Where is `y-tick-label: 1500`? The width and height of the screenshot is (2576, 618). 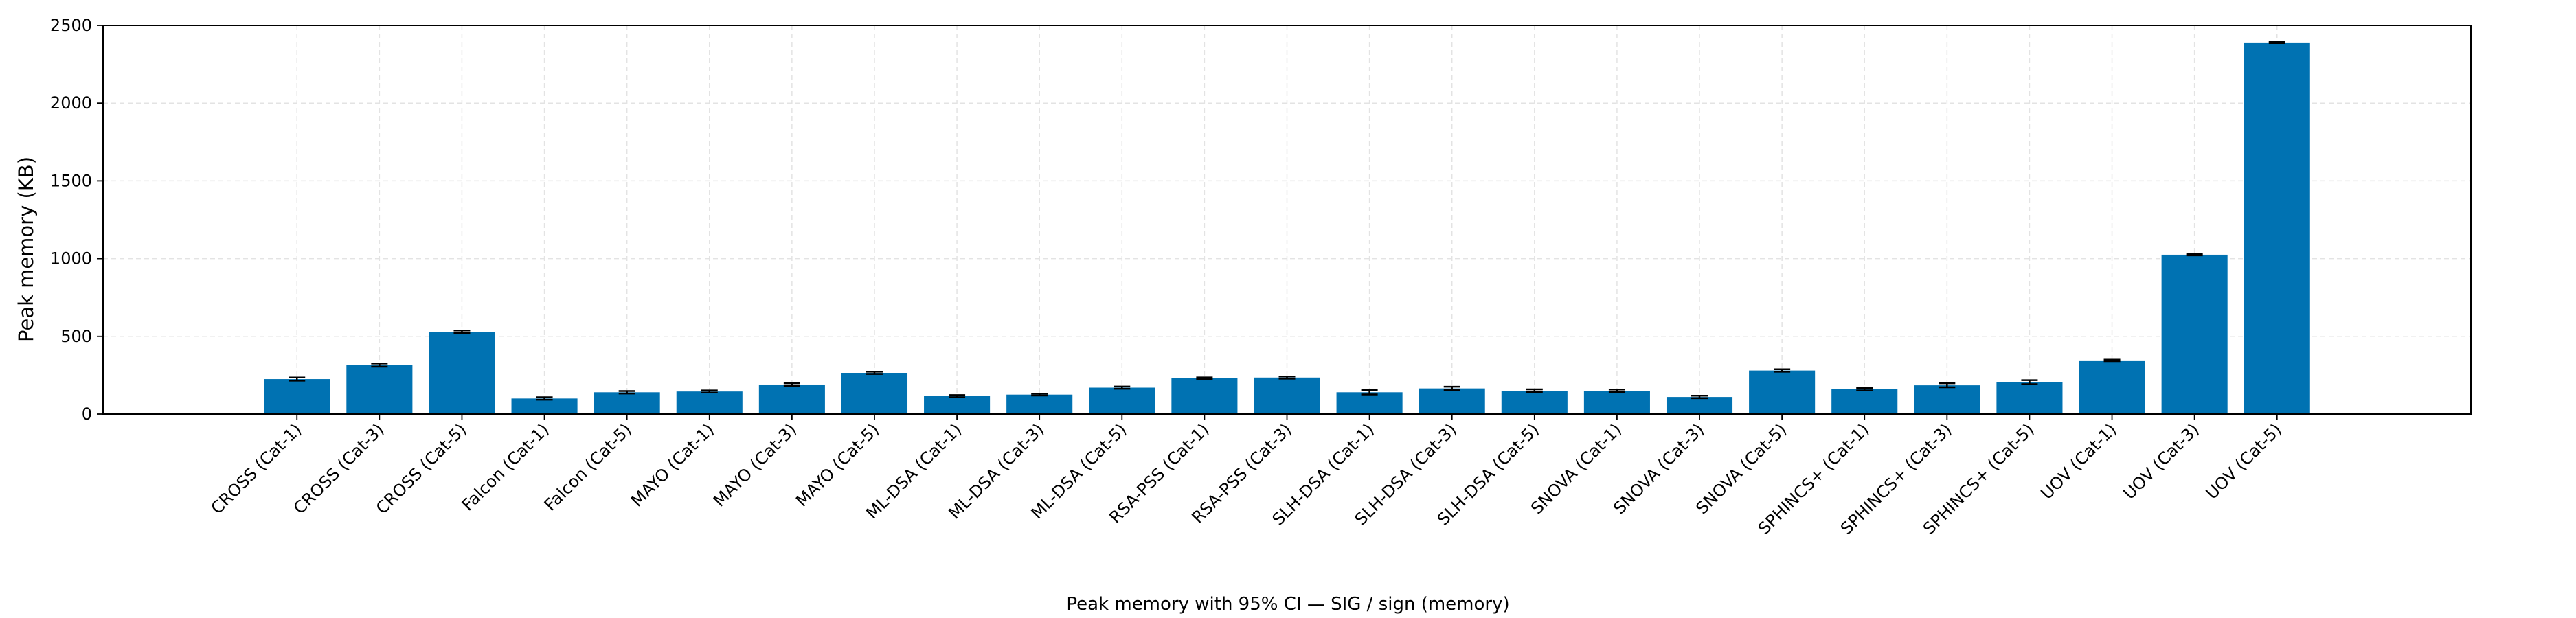 y-tick-label: 1500 is located at coordinates (71, 180).